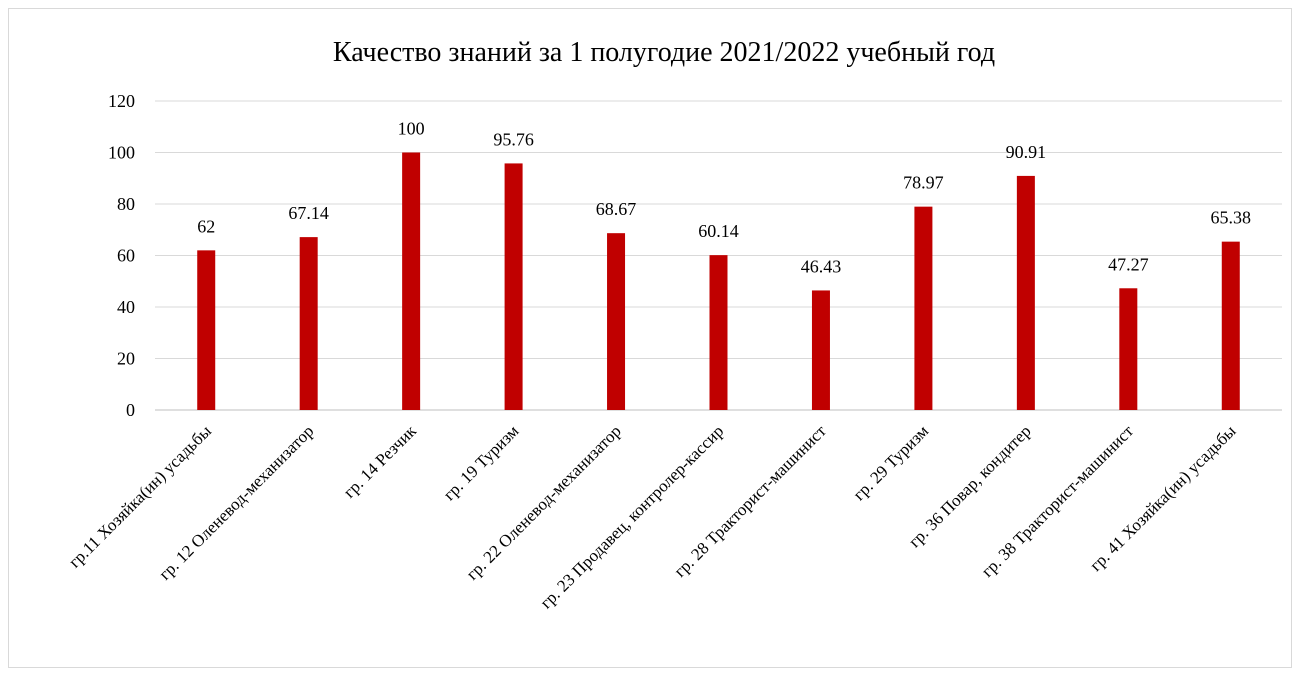 The image size is (1301, 675). Describe the element at coordinates (308, 213) in the screenshot. I see `data-label: 67.14` at that location.